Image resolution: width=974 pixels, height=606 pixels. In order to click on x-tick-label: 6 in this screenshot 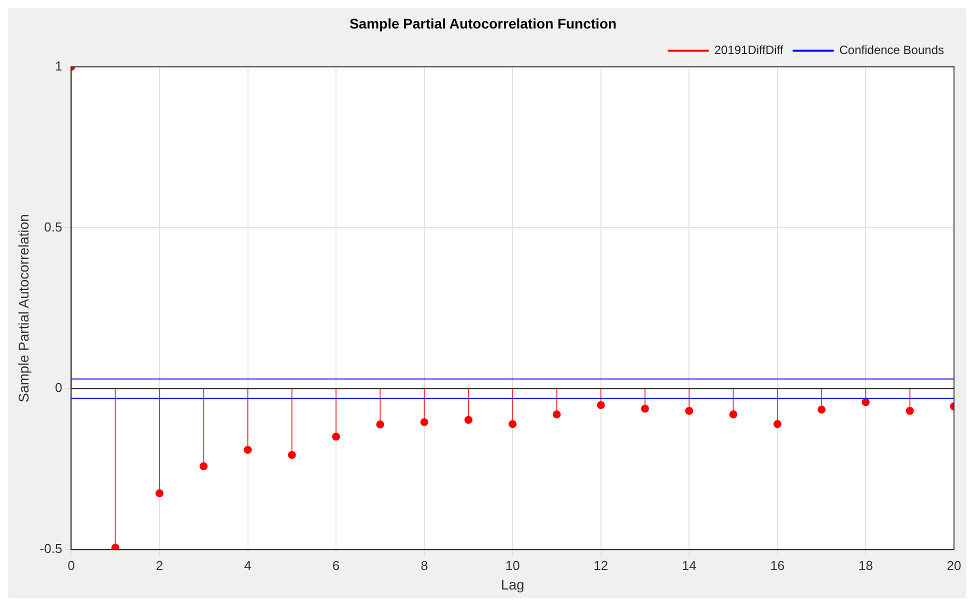, I will do `click(336, 565)`.